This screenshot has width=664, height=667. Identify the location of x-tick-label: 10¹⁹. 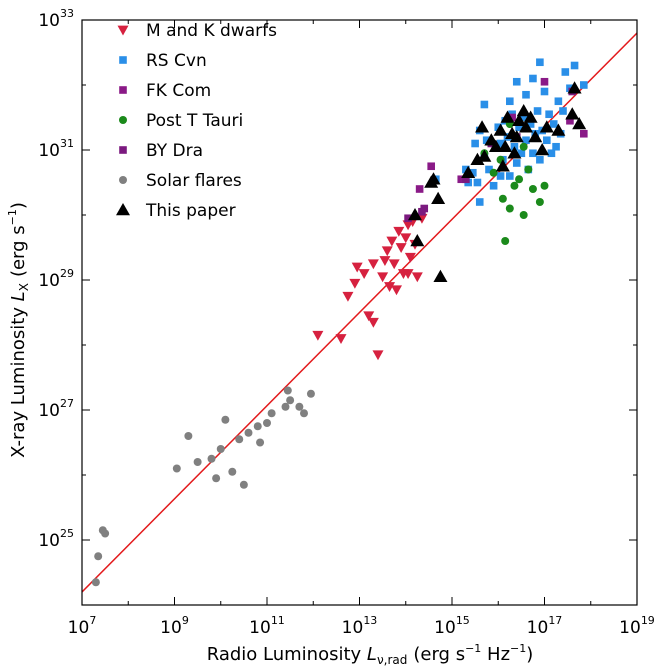
(637, 626).